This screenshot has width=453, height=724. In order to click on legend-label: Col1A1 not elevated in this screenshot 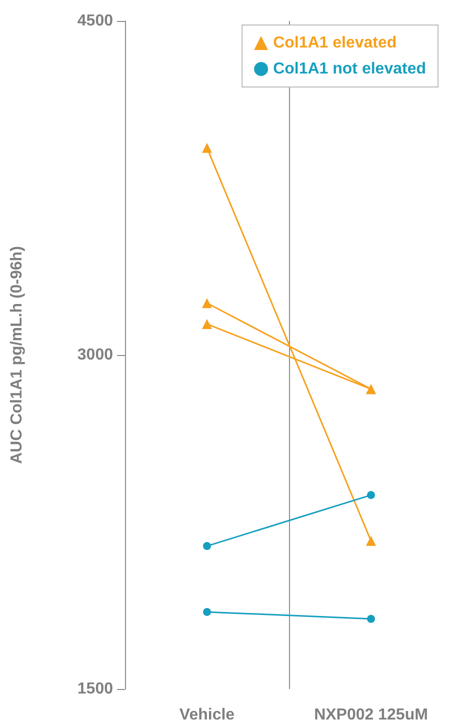, I will do `click(349, 69)`.